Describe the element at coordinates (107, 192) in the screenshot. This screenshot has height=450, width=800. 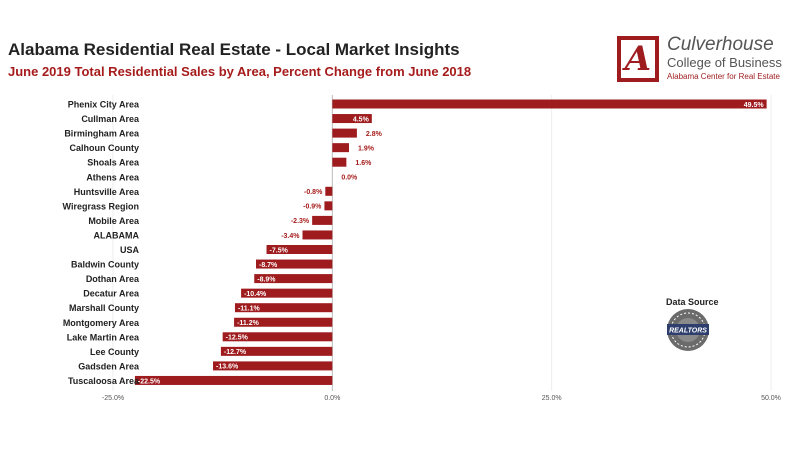
I see `category-label: Huntsville Area` at that location.